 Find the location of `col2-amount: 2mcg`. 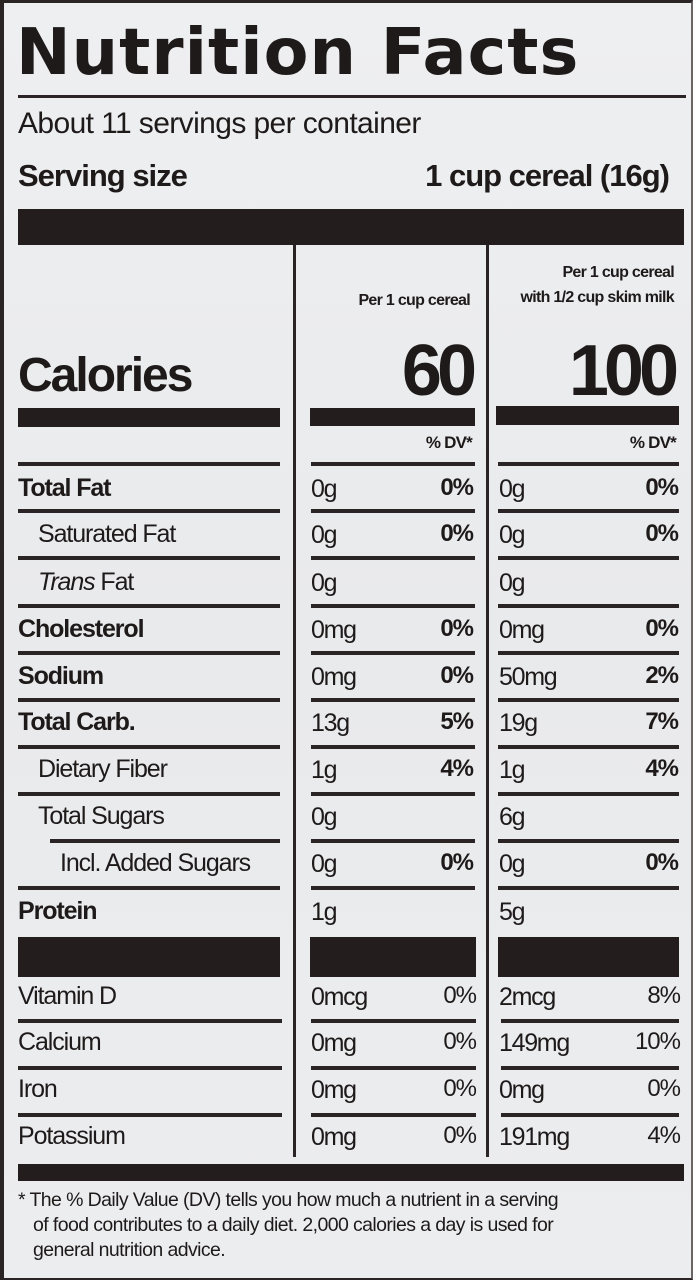

col2-amount: 2mcg is located at coordinates (527, 997).